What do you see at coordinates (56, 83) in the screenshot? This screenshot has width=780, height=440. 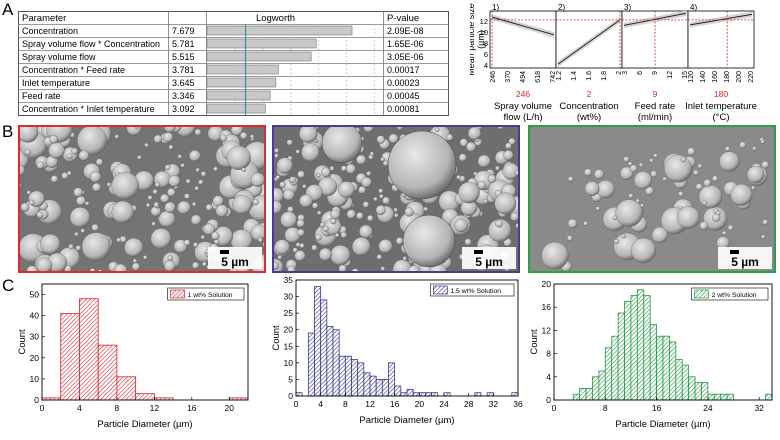 I see `table-param-4: Inlet temperature` at bounding box center [56, 83].